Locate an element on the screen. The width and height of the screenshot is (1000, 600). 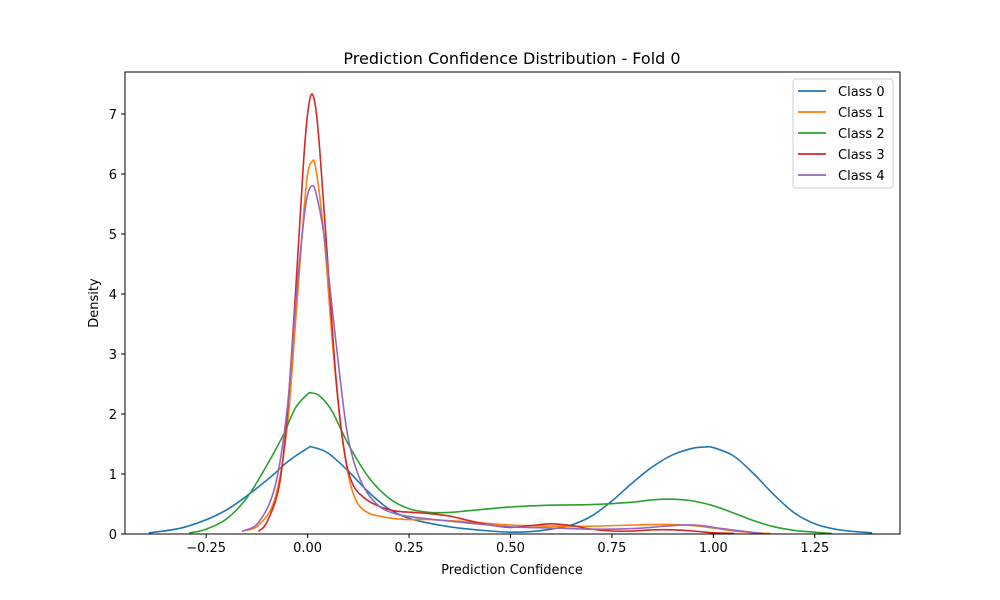
legend-box is located at coordinates (843, 133).